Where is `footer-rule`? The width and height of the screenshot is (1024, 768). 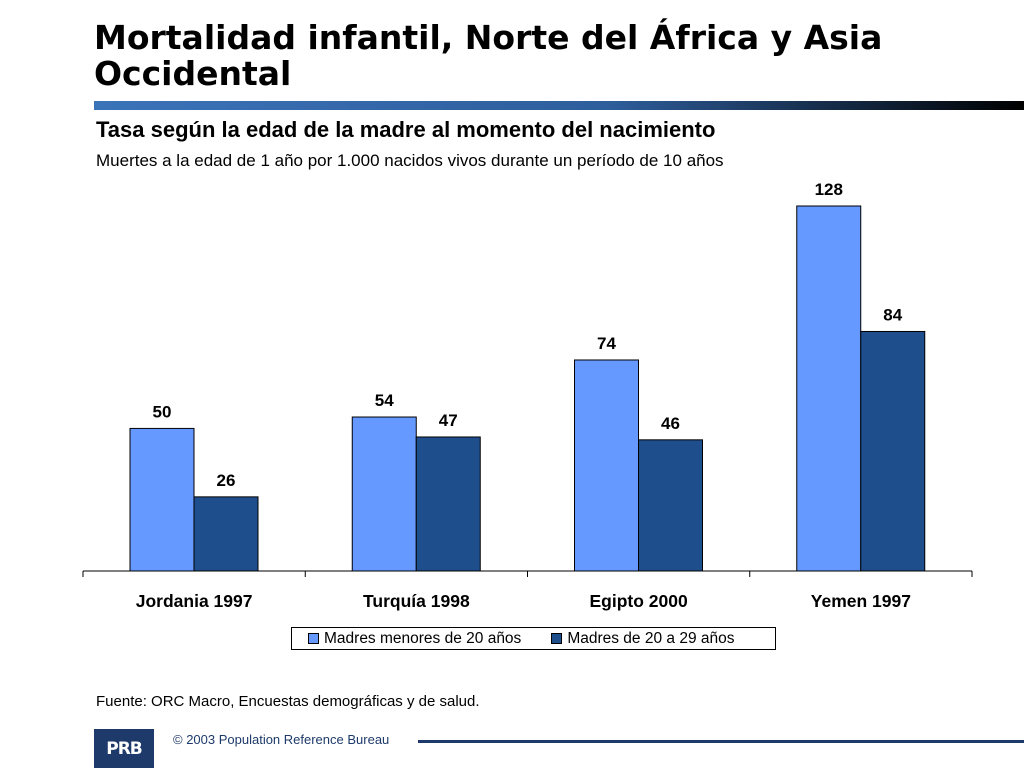 footer-rule is located at coordinates (721, 741).